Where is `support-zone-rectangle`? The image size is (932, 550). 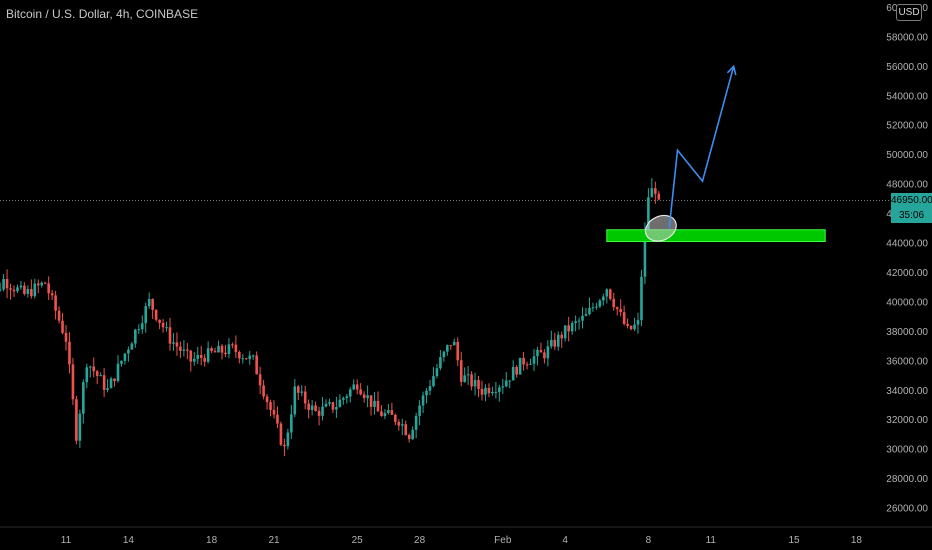
support-zone-rectangle is located at coordinates (716, 236).